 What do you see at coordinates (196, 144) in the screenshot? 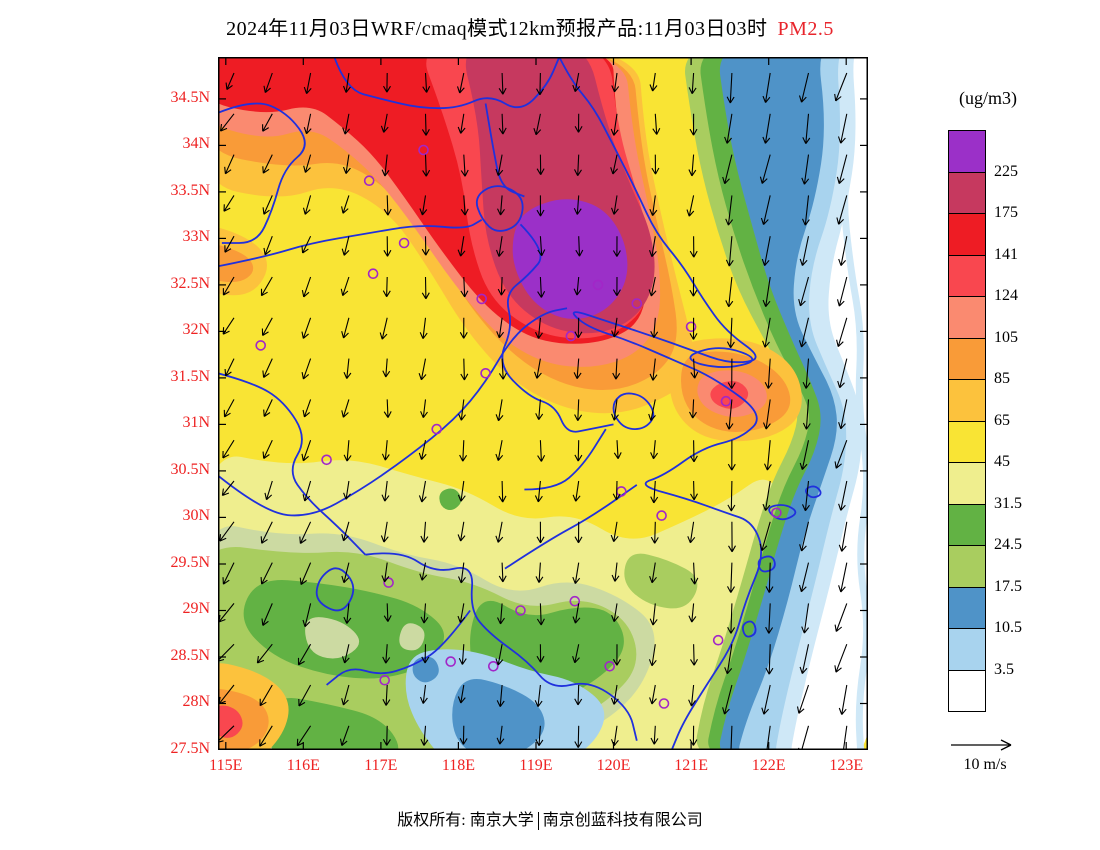
I see `lat-label: 34N` at bounding box center [196, 144].